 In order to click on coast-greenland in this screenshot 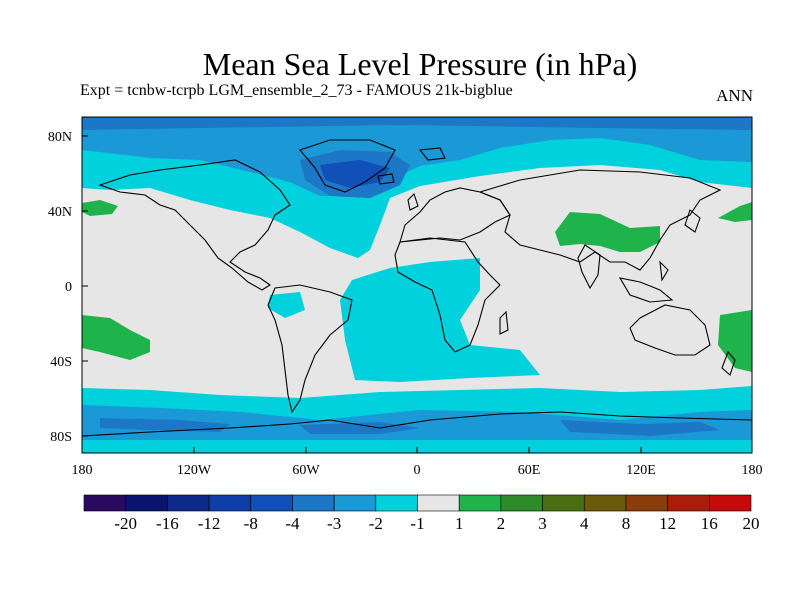, I will do `click(347, 166)`.